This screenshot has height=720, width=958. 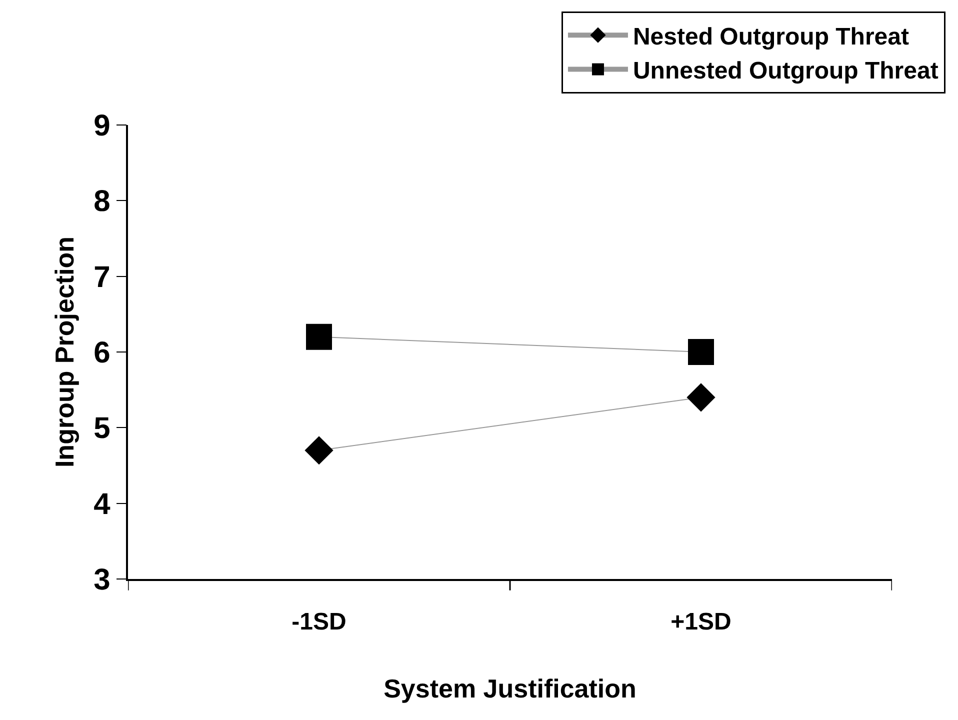 What do you see at coordinates (319, 622) in the screenshot?
I see `x-tick-label: -1SD` at bounding box center [319, 622].